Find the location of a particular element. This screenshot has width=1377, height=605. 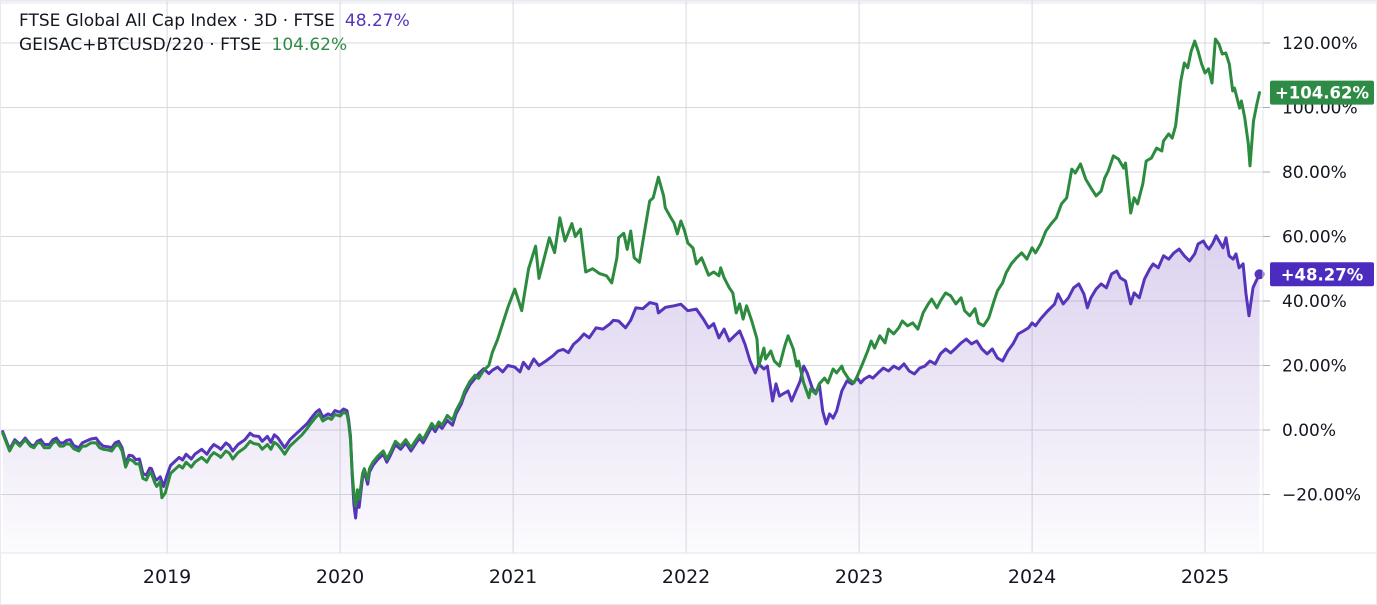

price-tick-label: 0.00% is located at coordinates (1309, 431).